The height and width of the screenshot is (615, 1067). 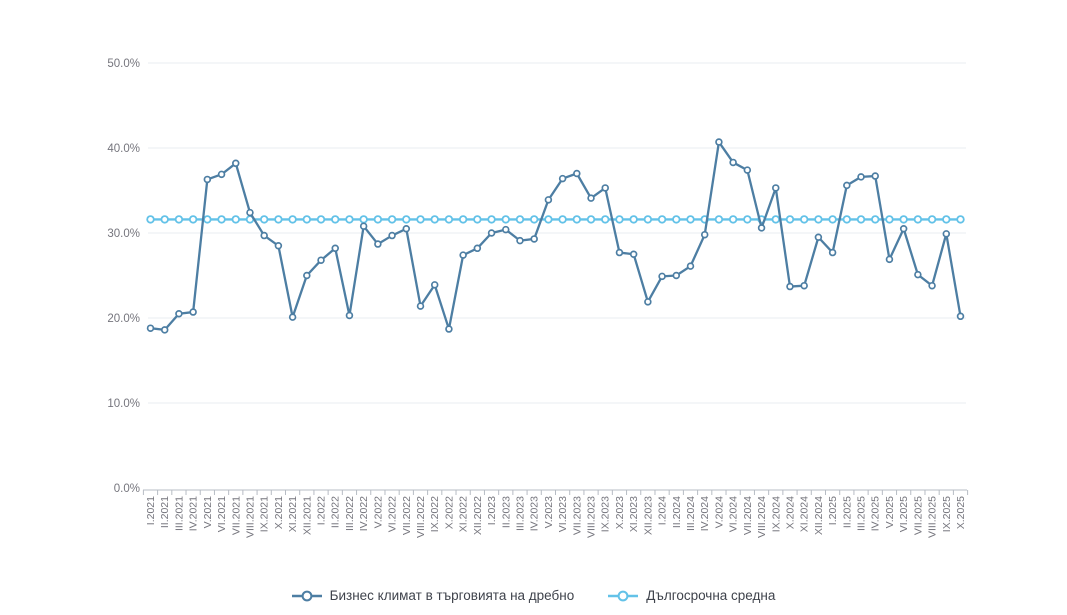 I want to click on legend-item-long-term-average: Дългосрочна средна, so click(x=691, y=595).